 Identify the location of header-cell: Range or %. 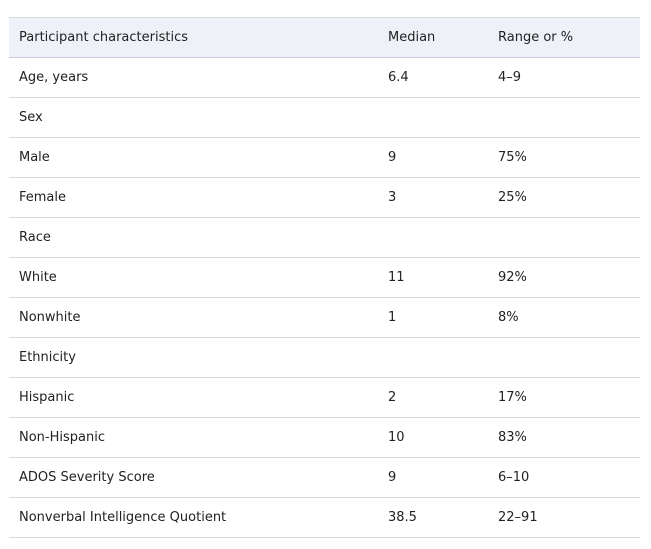
(564, 37).